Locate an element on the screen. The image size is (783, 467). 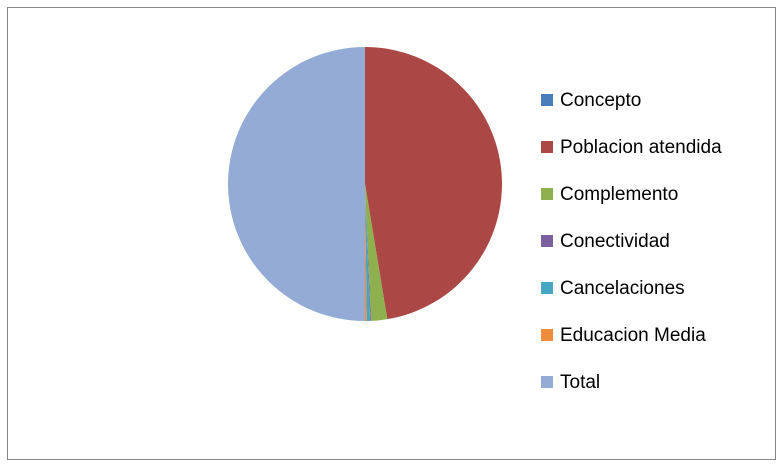
legend-label: Poblacion atendida is located at coordinates (641, 147).